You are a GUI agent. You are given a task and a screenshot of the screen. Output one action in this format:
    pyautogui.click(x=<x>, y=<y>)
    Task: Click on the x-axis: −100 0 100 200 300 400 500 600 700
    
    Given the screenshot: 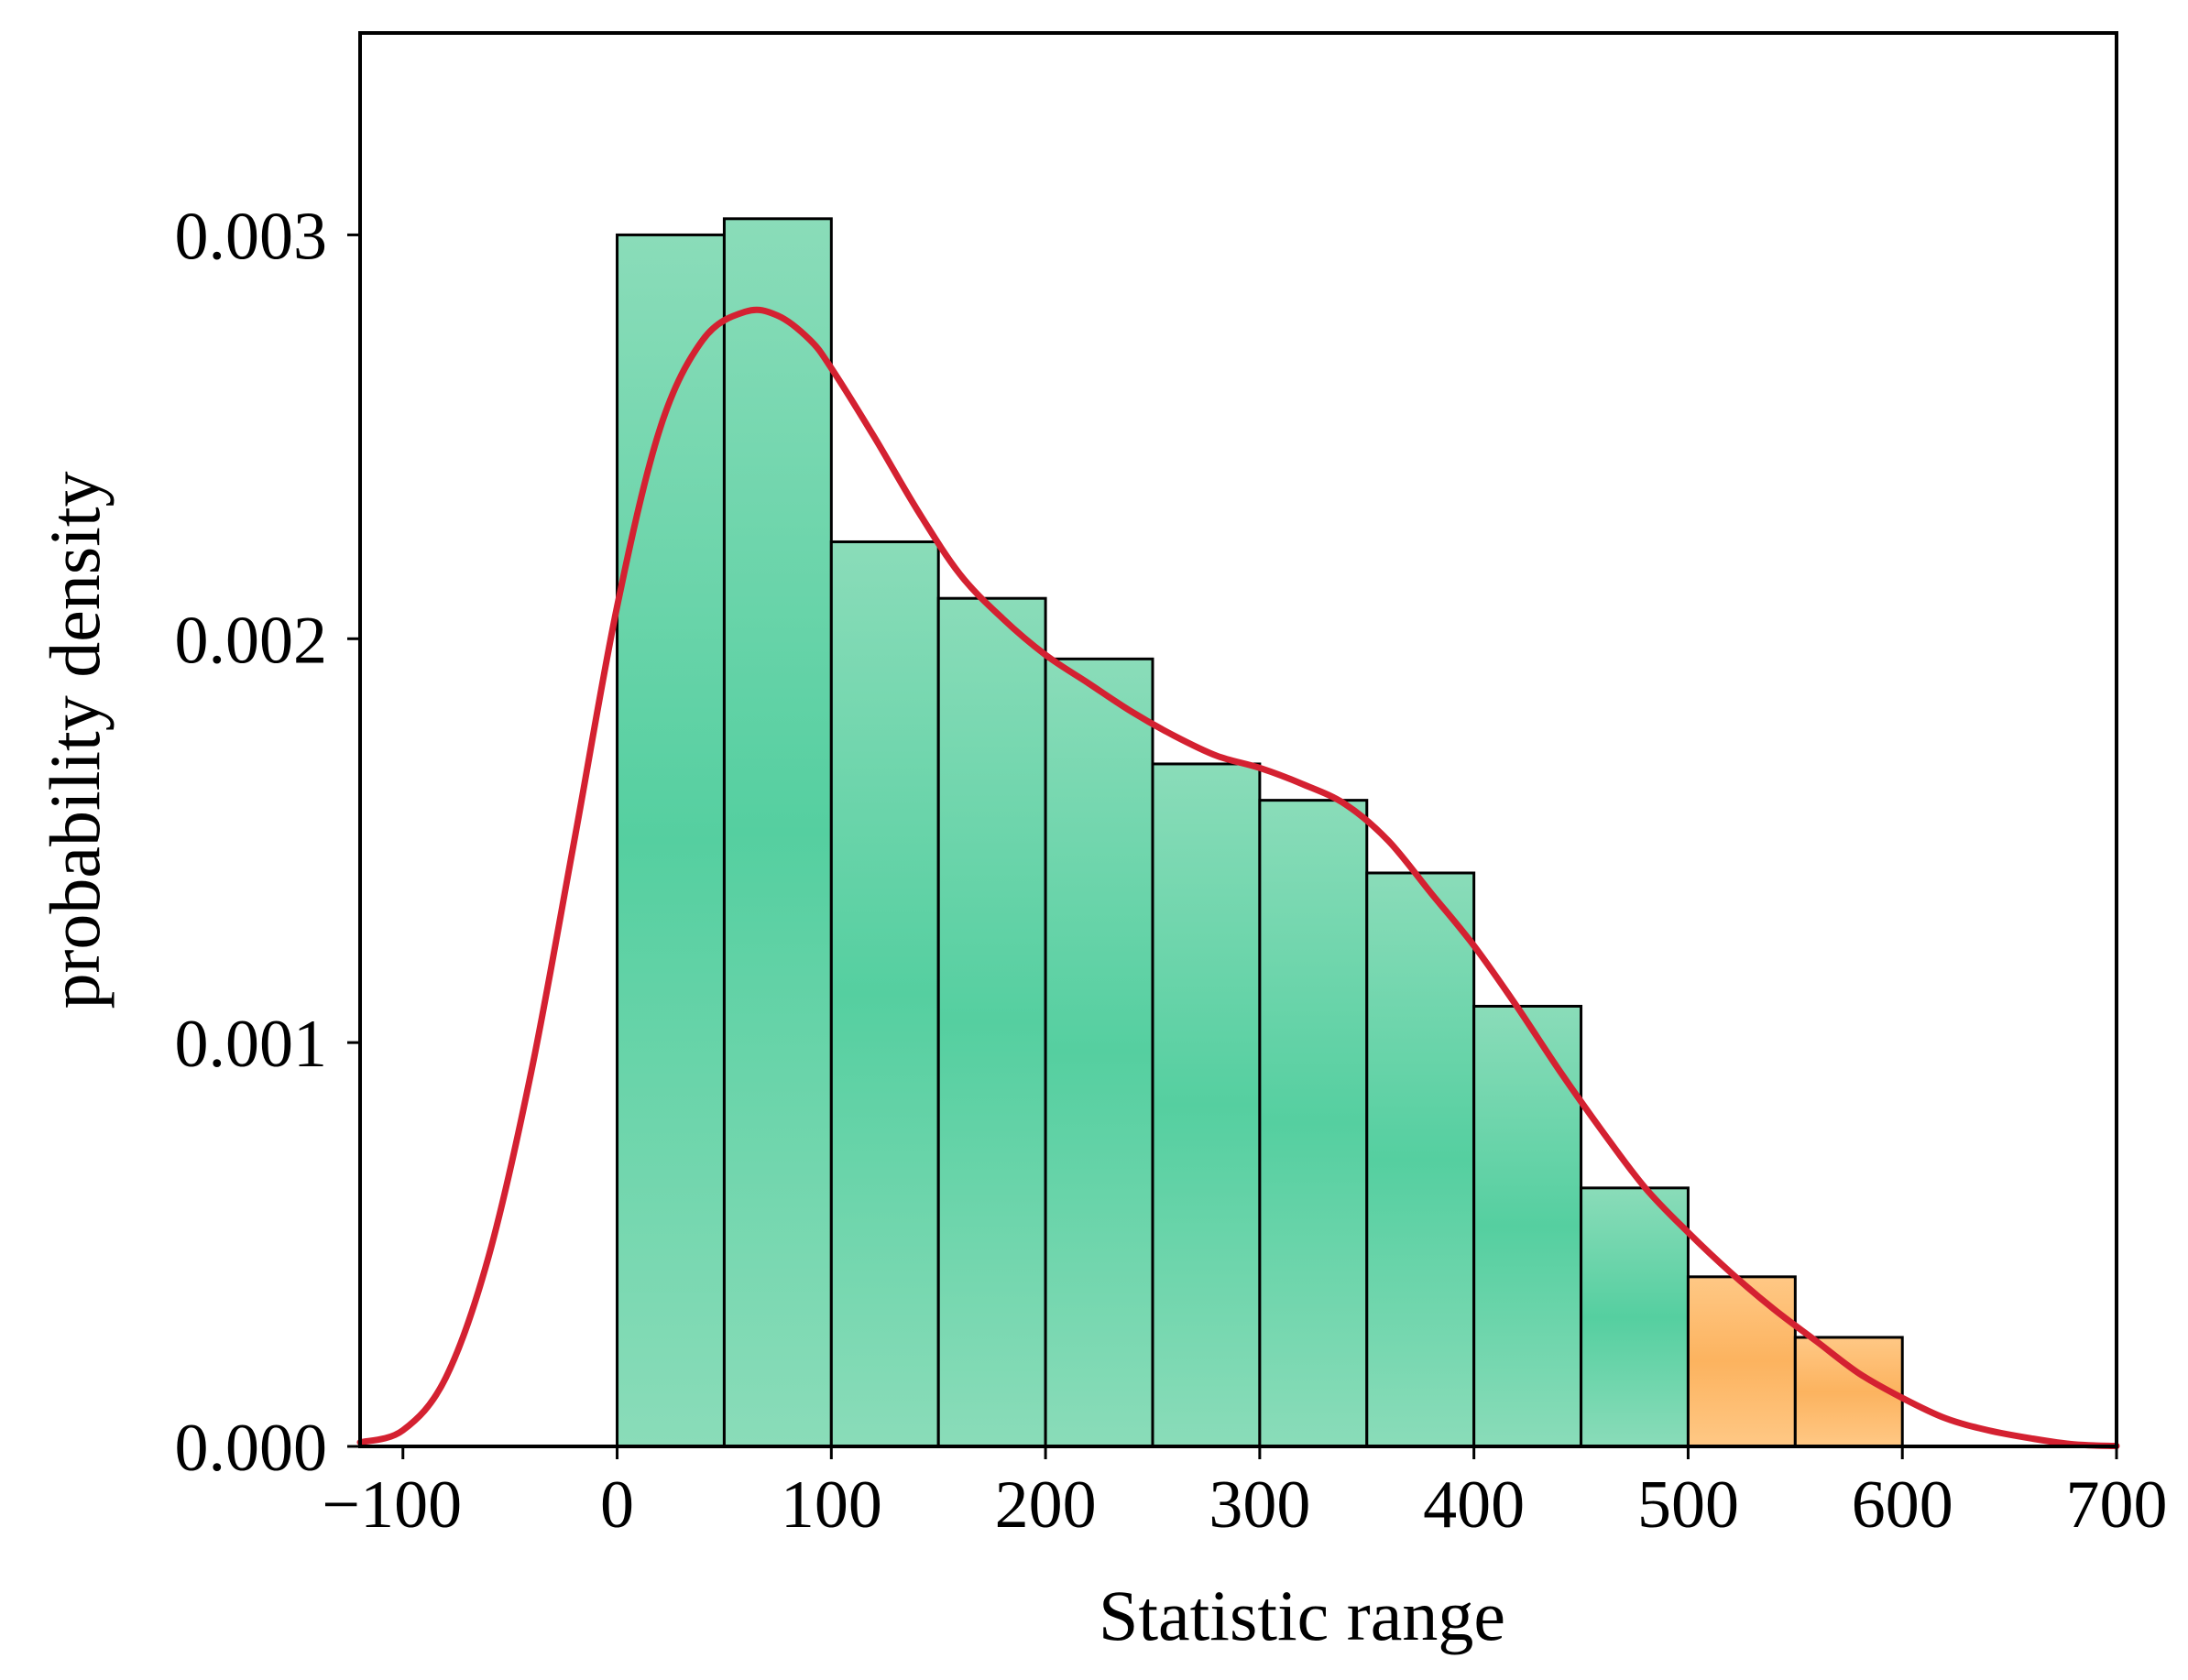 What is the action you would take?
    pyautogui.click(x=1245, y=1494)
    